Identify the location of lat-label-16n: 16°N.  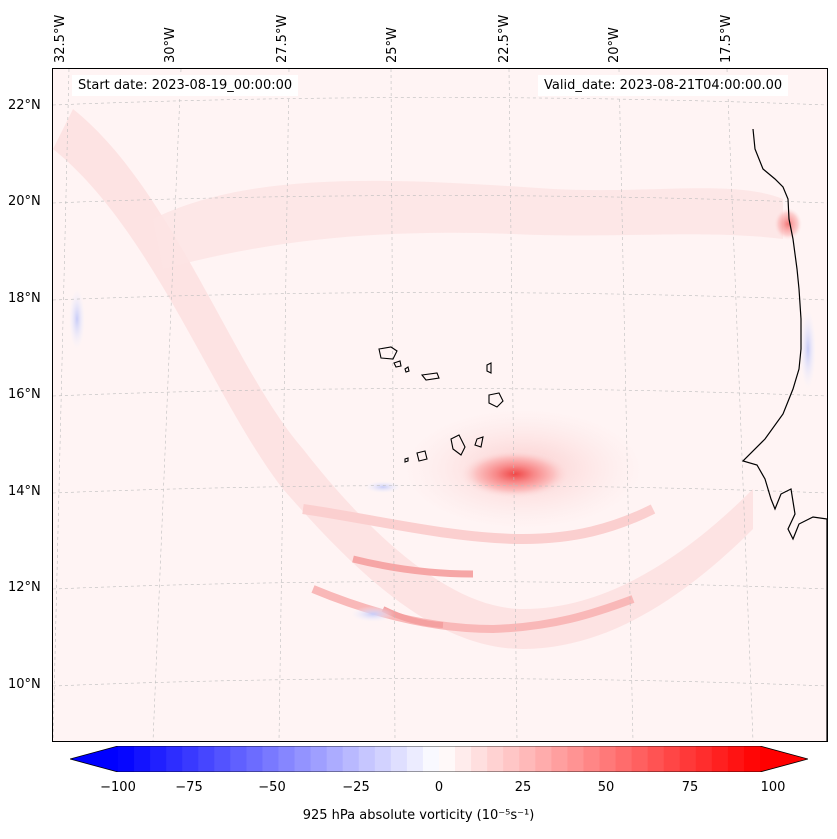
(24, 394).